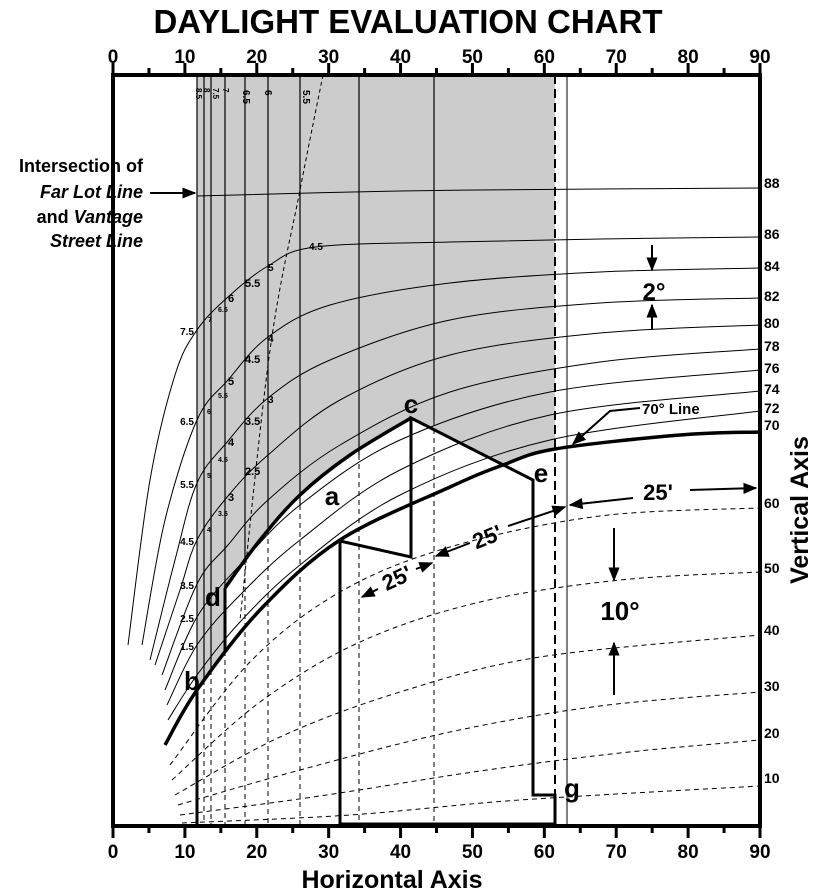  Describe the element at coordinates (759, 852) in the screenshot. I see `bottom-tick-label: 90` at that location.